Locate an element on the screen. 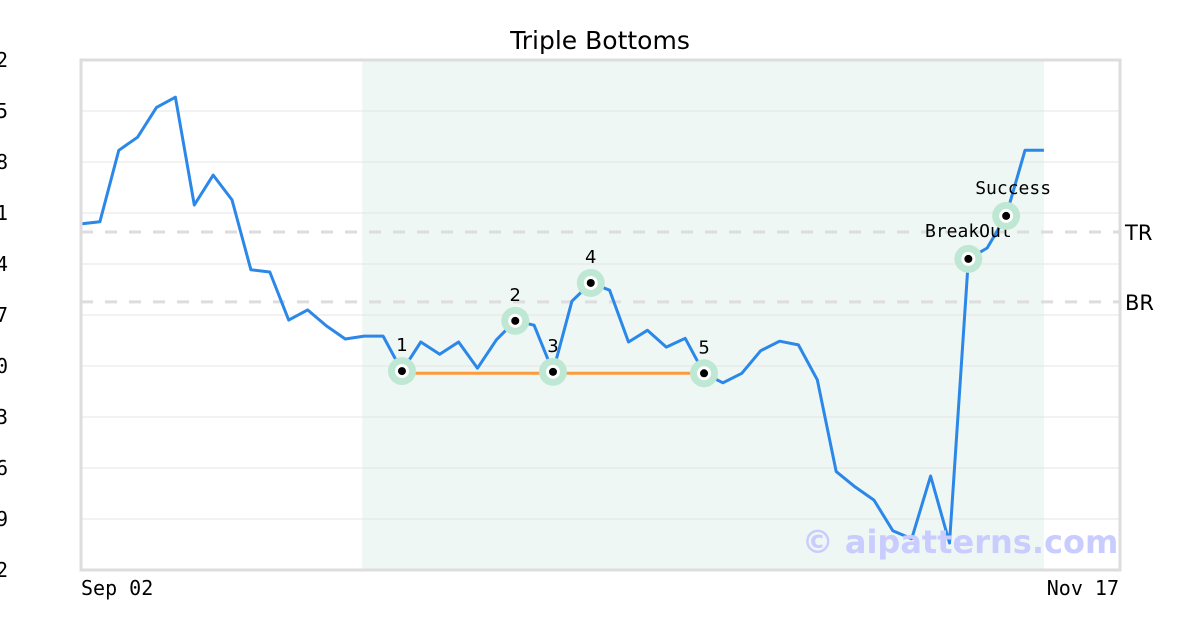  marker-label-1: 1 is located at coordinates (401, 345).